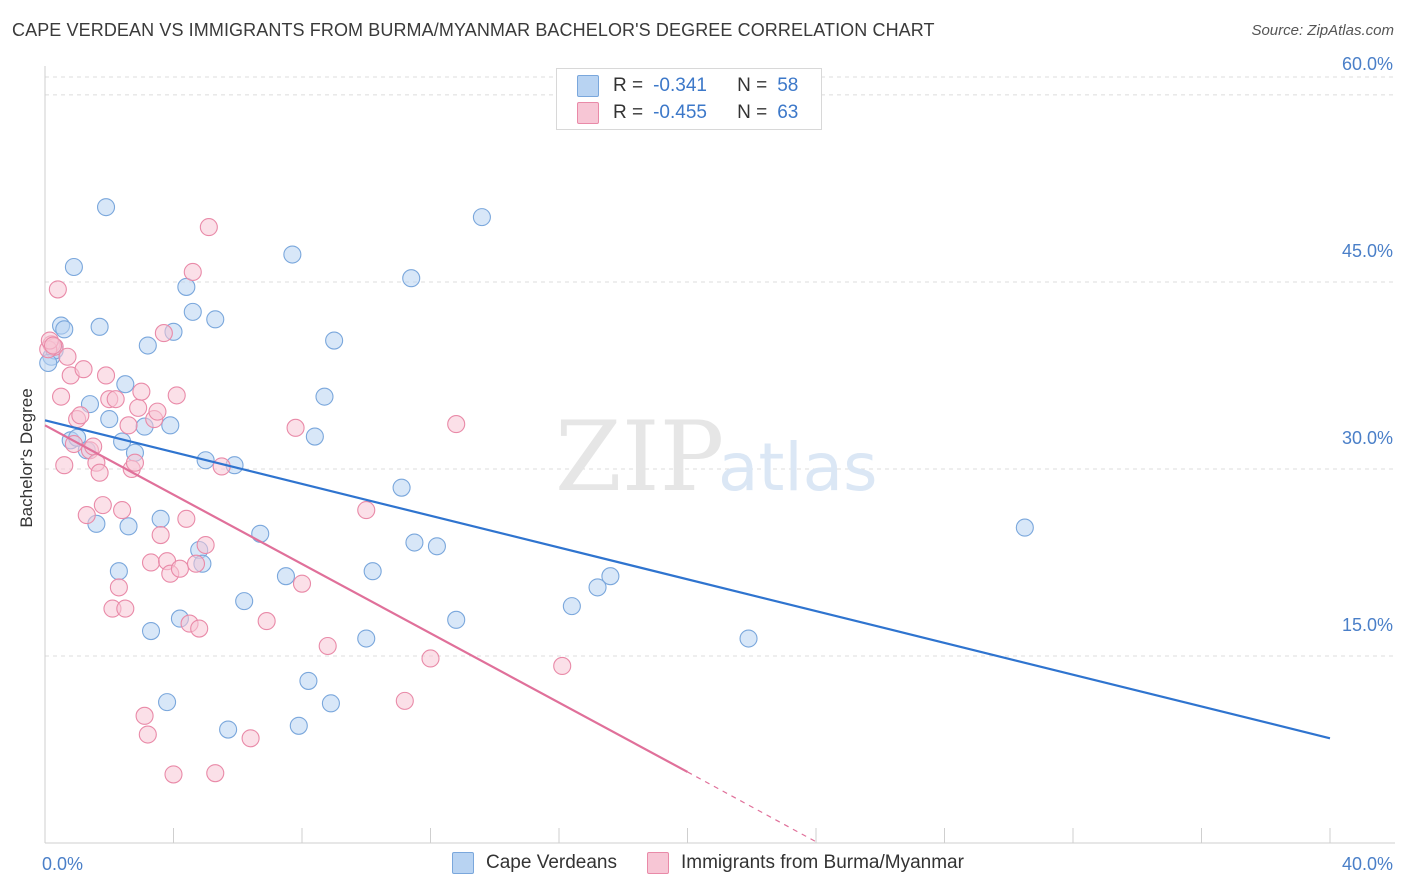  I want to click on watermark-zip: ZIP, so click(639, 457).